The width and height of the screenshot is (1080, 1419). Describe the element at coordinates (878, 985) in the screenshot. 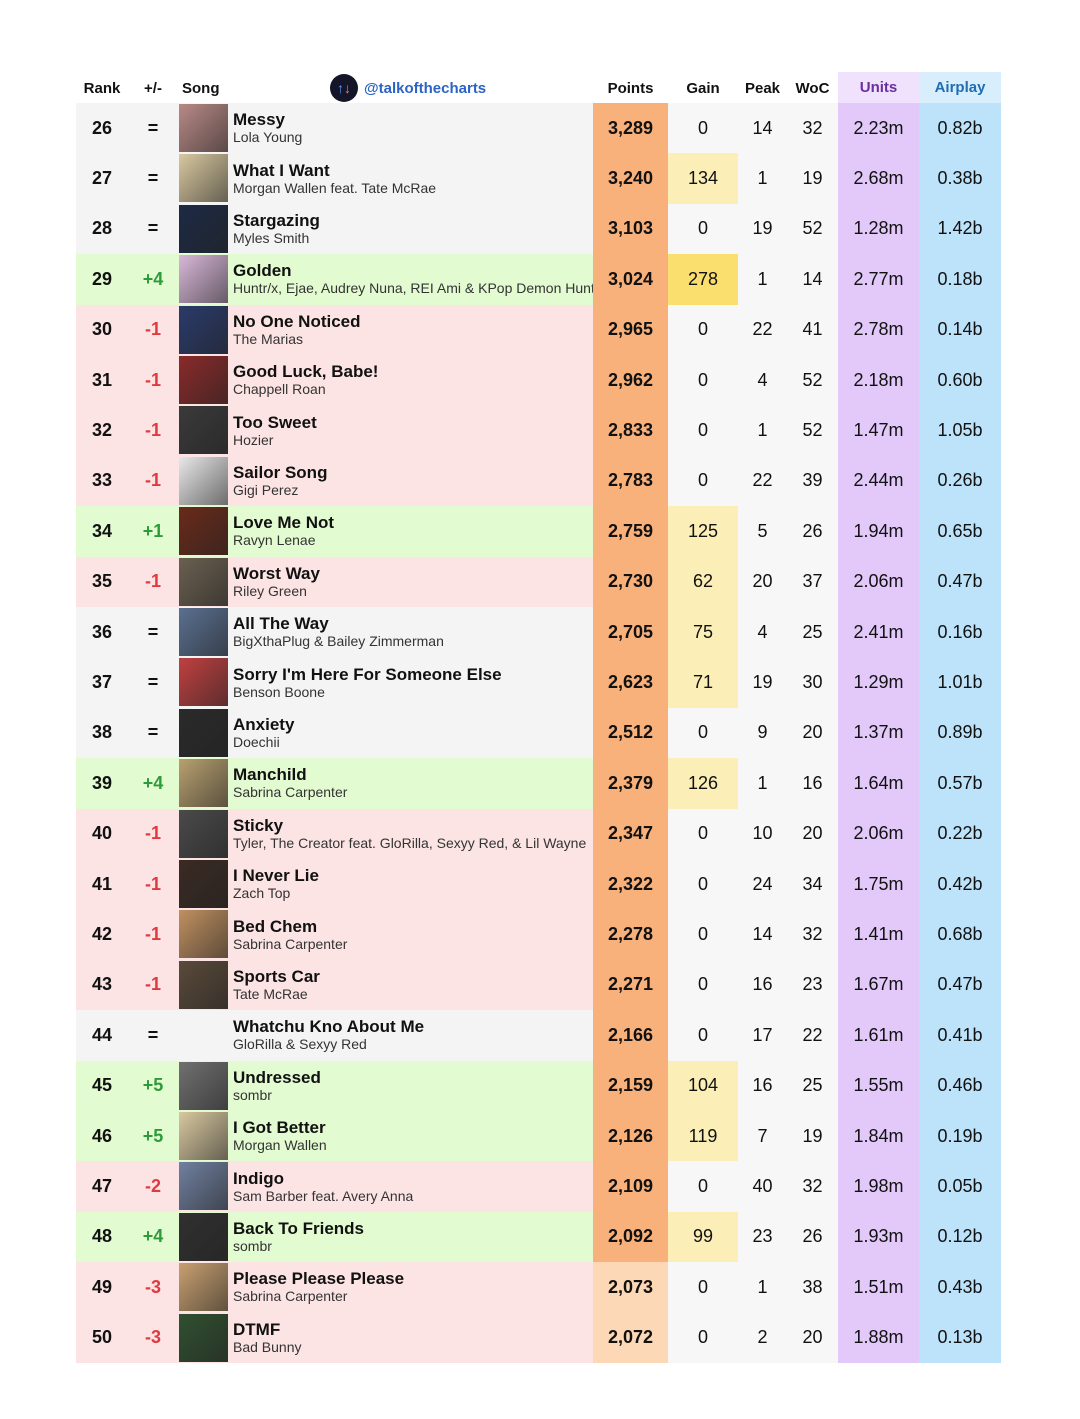

I see `units: 1.67m` at that location.